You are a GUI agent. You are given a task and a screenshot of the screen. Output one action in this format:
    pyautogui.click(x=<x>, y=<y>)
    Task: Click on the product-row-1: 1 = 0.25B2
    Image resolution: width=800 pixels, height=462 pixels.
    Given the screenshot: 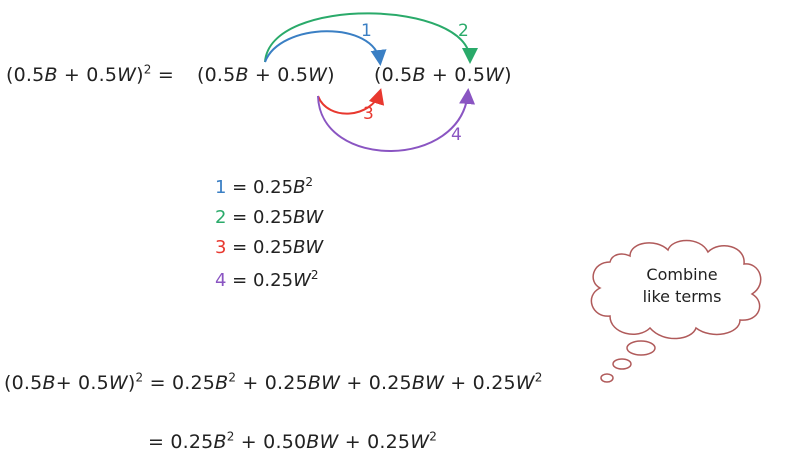 What is the action you would take?
    pyautogui.click(x=264, y=186)
    